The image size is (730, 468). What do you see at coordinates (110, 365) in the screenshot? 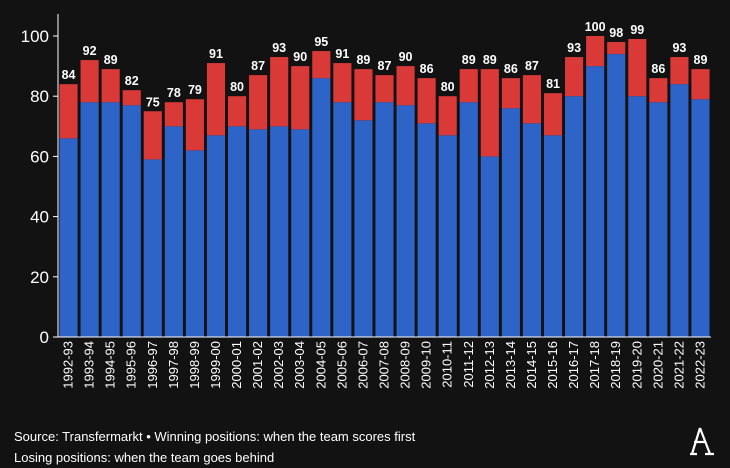
I see `x-tick-label-1994-95: 1994-95` at bounding box center [110, 365].